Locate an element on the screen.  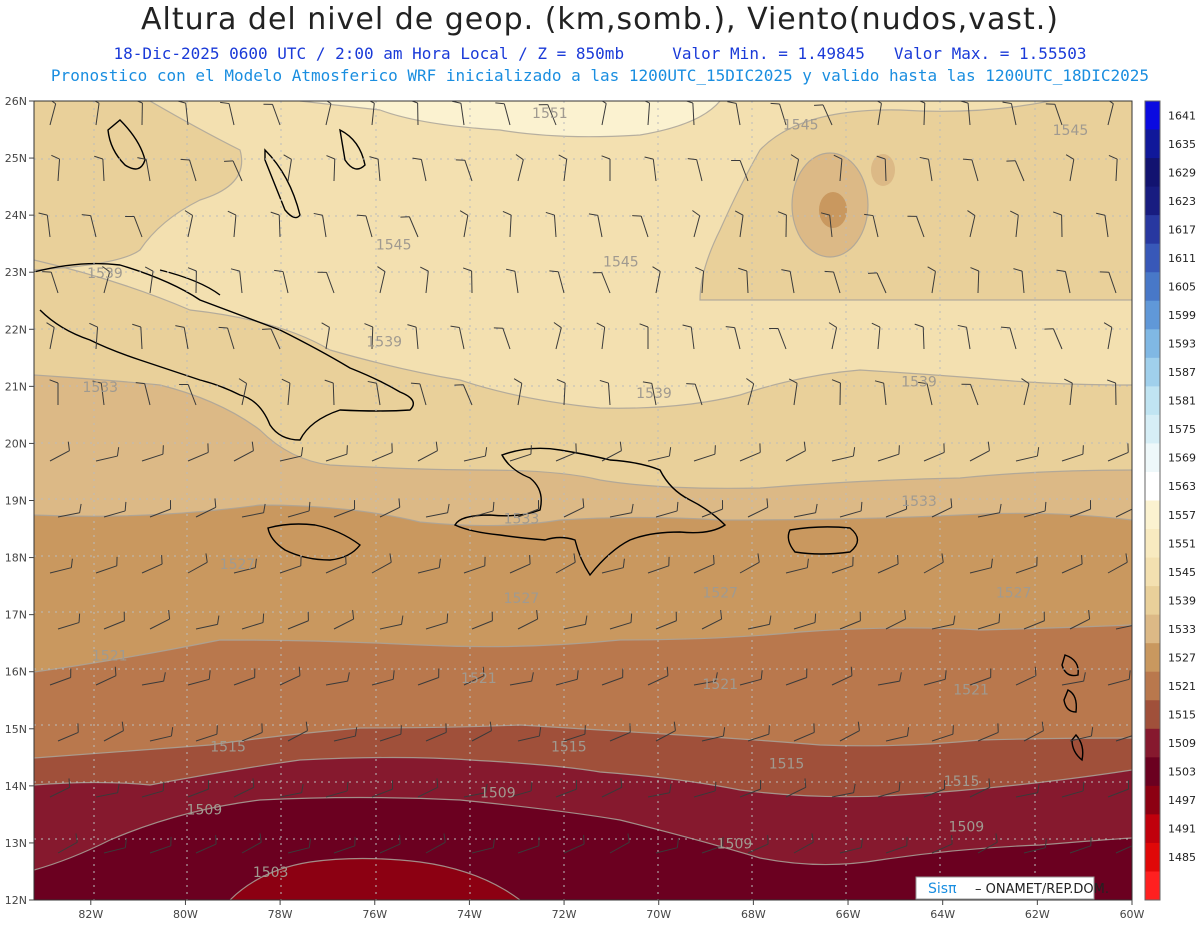
contour-label: 1527 is located at coordinates (522, 599).